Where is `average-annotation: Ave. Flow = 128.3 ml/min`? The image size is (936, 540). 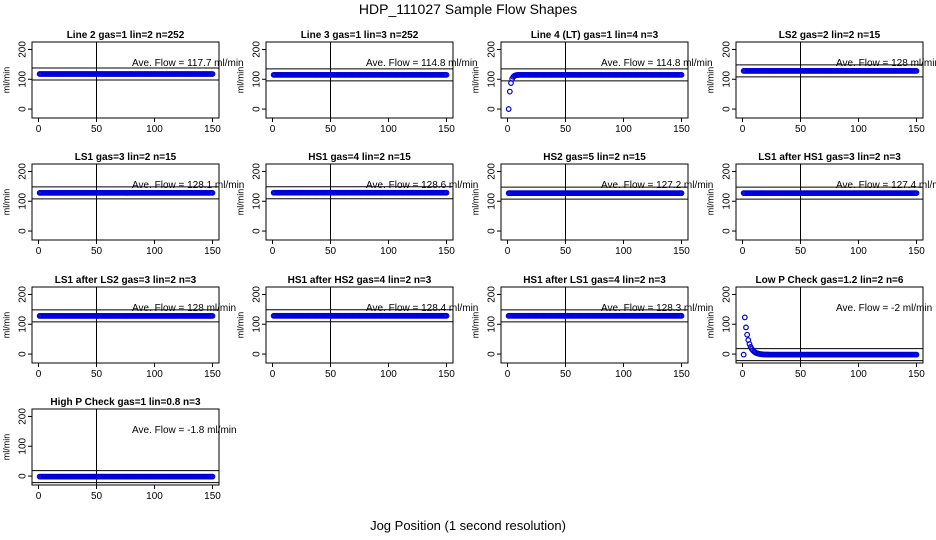
average-annotation: Ave. Flow = 128.3 ml/min is located at coordinates (657, 308).